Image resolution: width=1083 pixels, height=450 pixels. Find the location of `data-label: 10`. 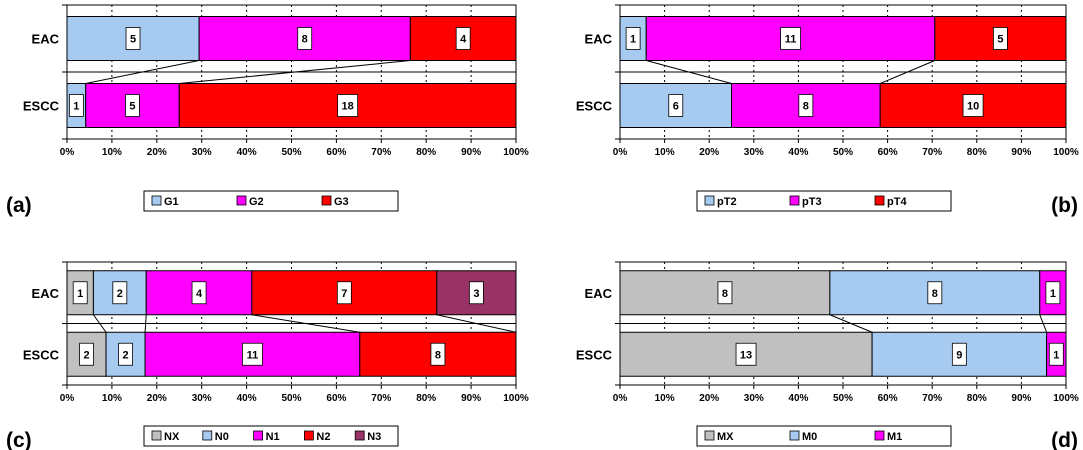

data-label: 10 is located at coordinates (973, 107).